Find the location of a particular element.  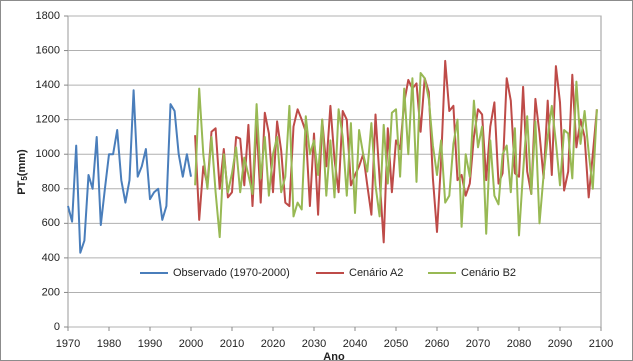

x-tick-label: 2010 is located at coordinates (232, 344).